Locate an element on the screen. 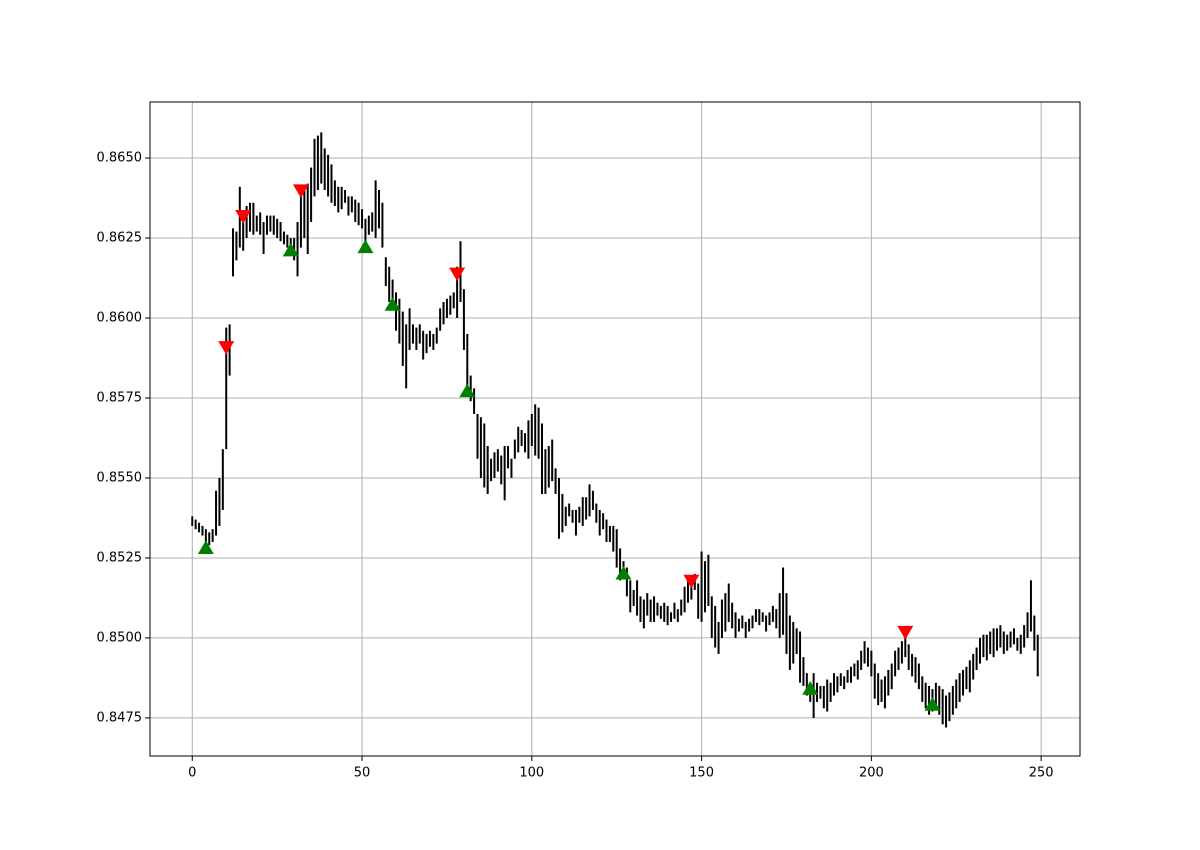 The height and width of the screenshot is (850, 1200). x-tick-label: 0 is located at coordinates (192, 773).